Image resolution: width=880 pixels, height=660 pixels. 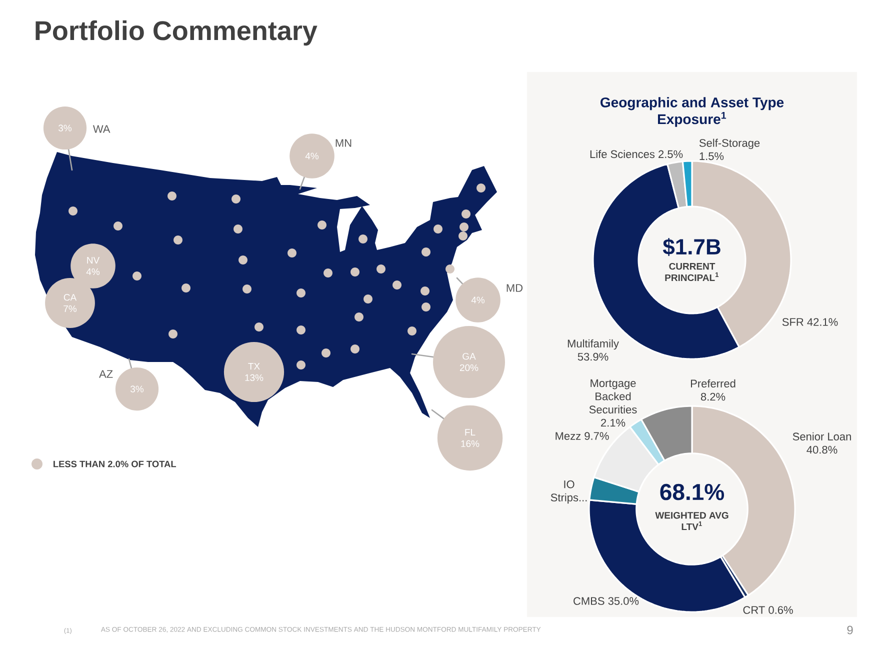 I want to click on data-label: 16%, so click(x=470, y=444).